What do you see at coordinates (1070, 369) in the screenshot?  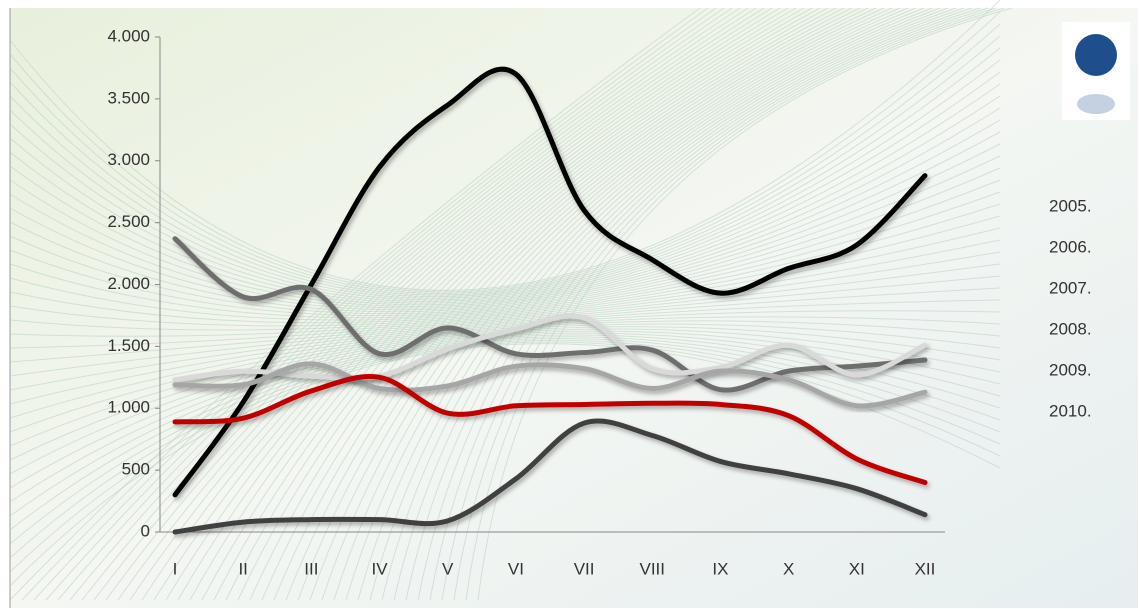 I see `legend-label: 2009.` at bounding box center [1070, 369].